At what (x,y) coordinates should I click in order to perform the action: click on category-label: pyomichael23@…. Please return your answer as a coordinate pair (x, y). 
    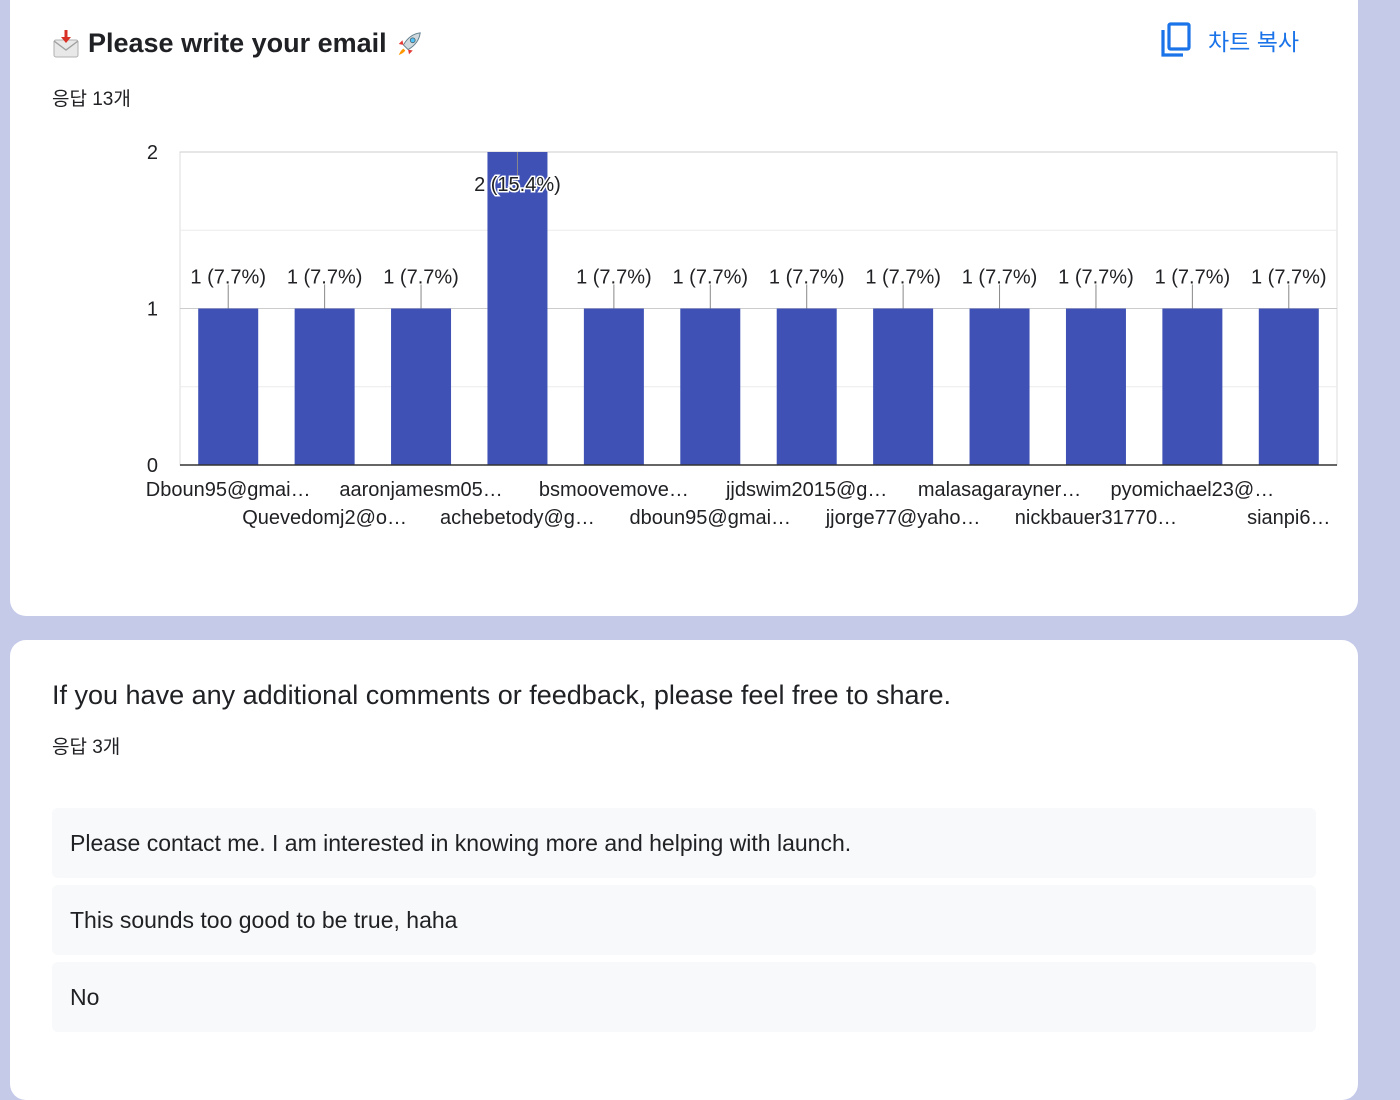
    Looking at the image, I should click on (1193, 490).